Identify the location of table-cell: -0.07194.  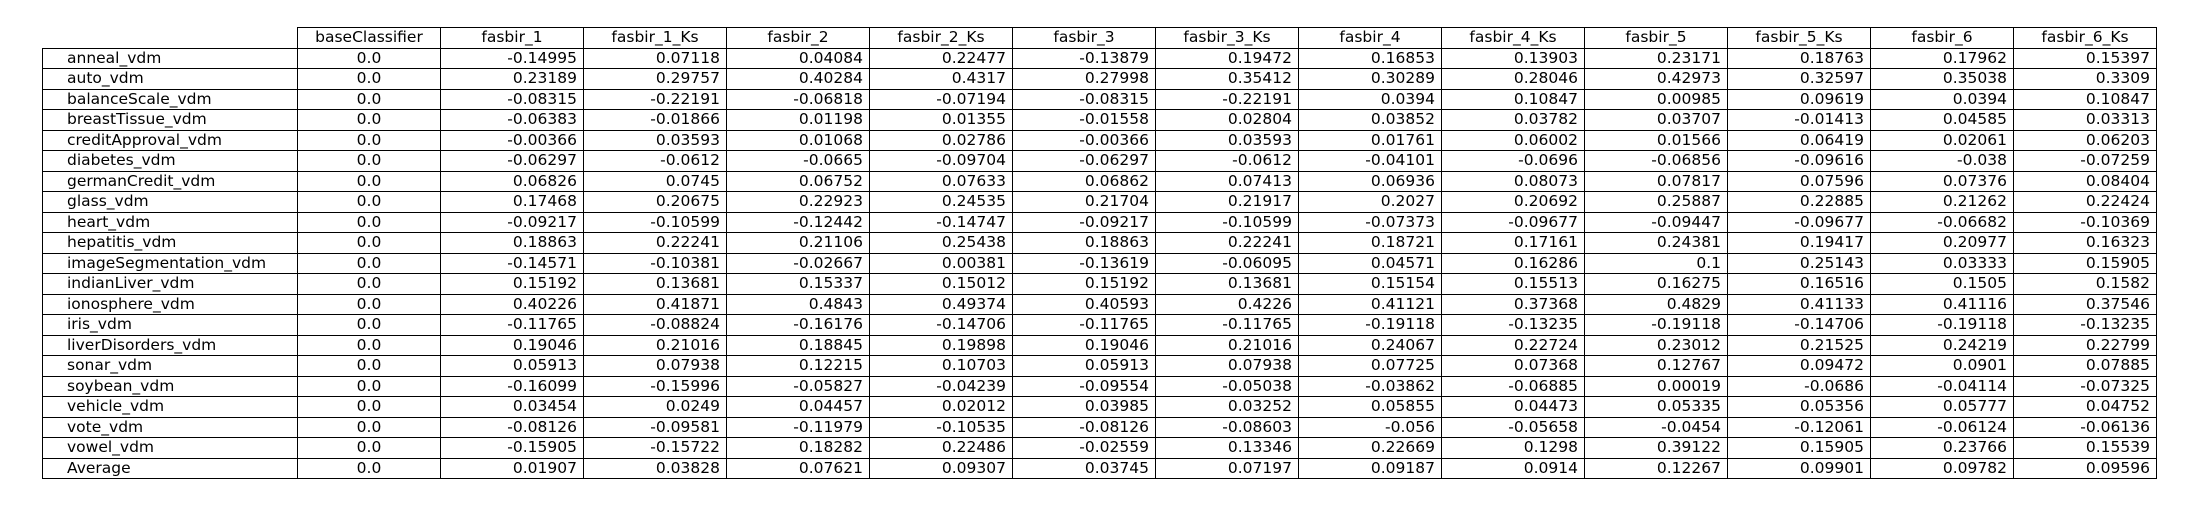
(941, 99).